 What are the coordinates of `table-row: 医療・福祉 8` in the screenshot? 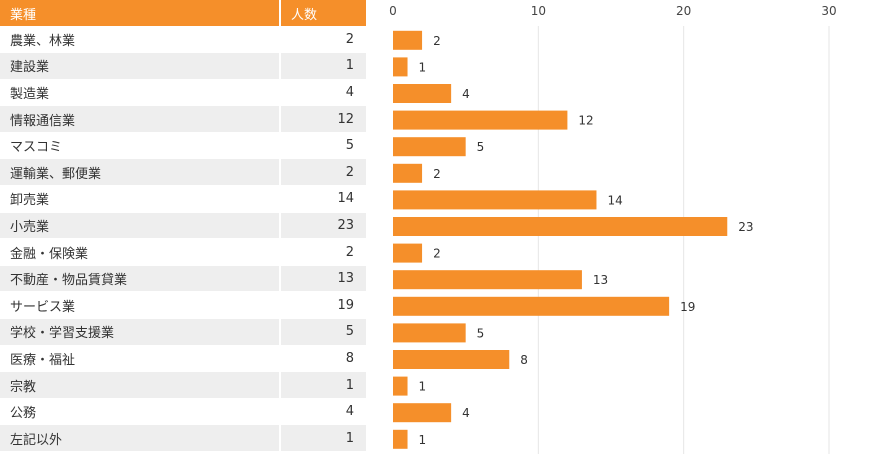 It's located at (183, 359).